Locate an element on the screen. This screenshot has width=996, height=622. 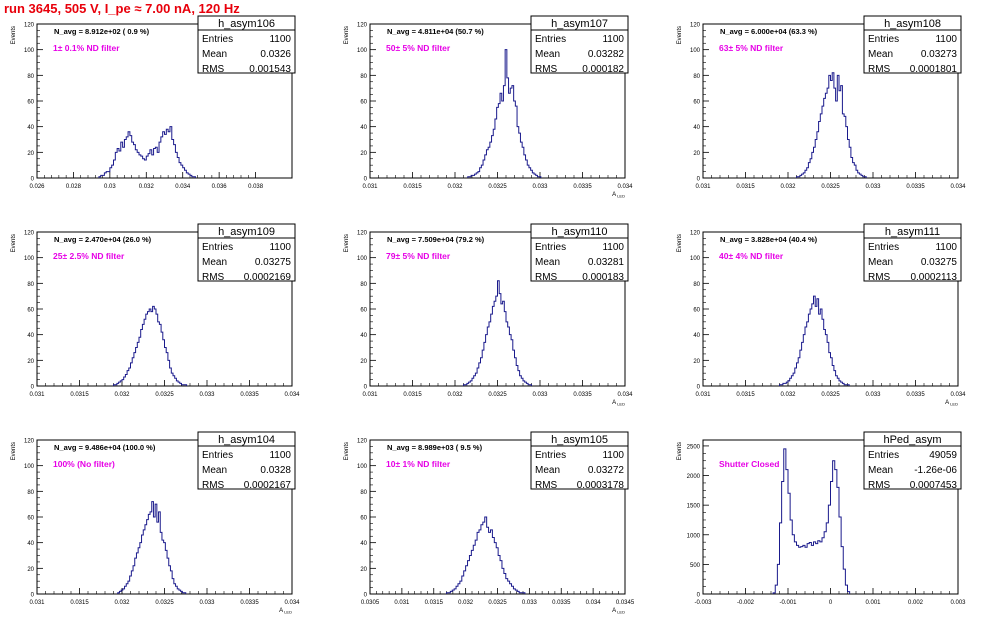
x-tick-label: 0.0335 is located at coordinates (582, 395).